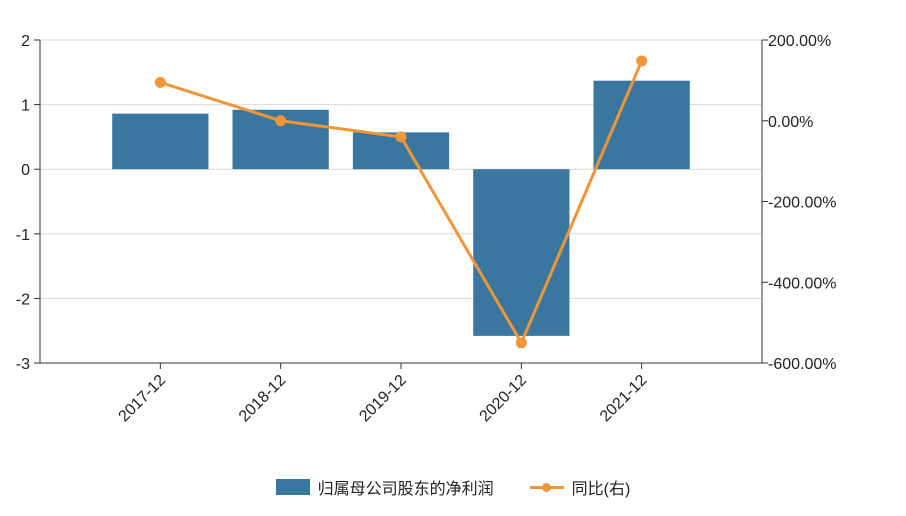 This screenshot has height=516, width=906. Describe the element at coordinates (504, 399) in the screenshot. I see `x-tick-label: 2020-12` at that location.